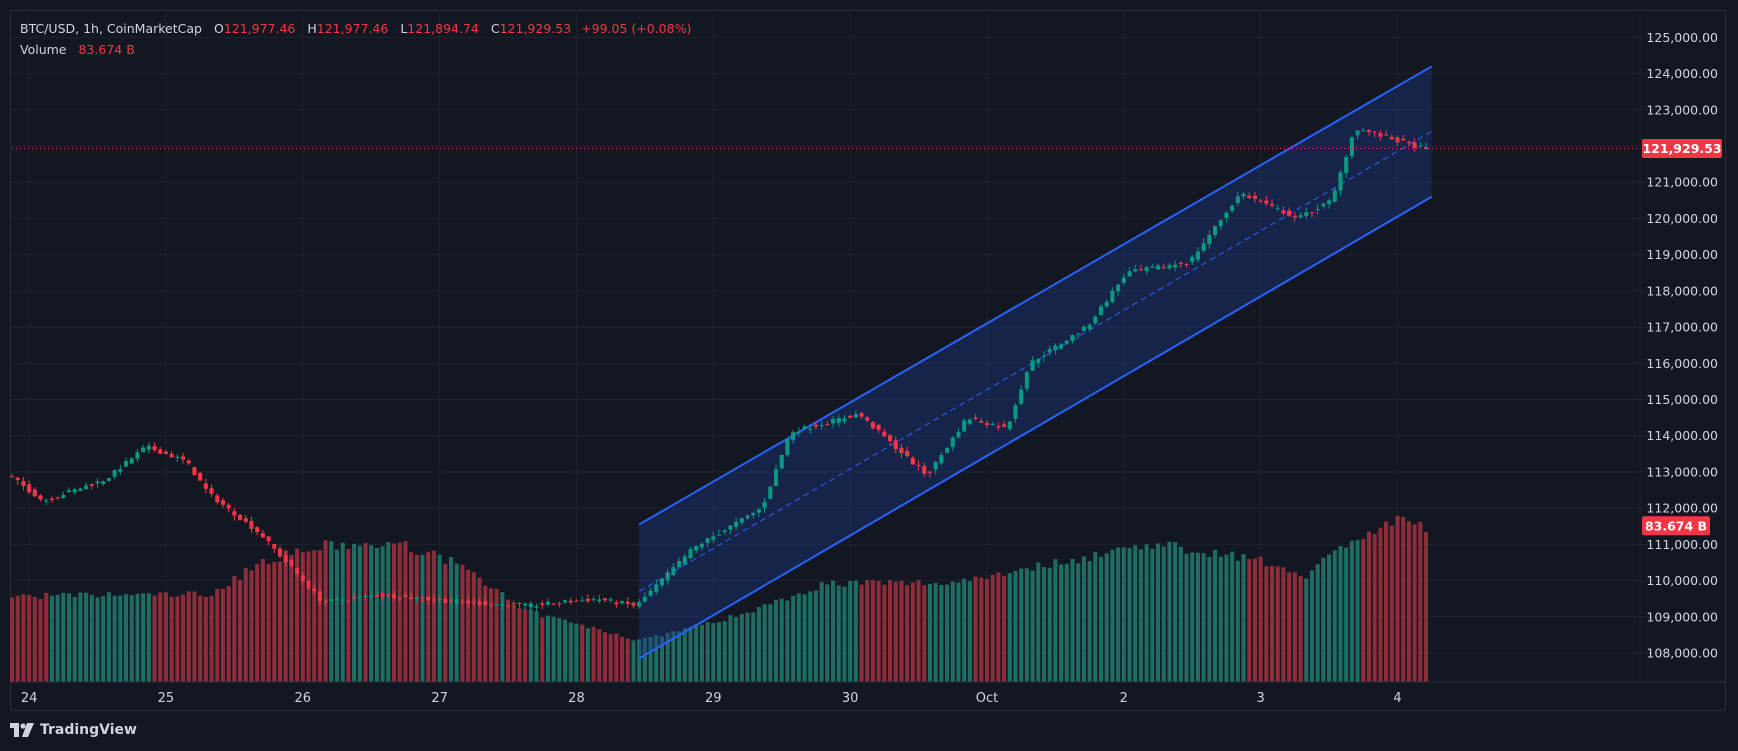 This screenshot has height=751, width=1738. Describe the element at coordinates (1682, 327) in the screenshot. I see `y-tick-label: 117,000.00` at that location.